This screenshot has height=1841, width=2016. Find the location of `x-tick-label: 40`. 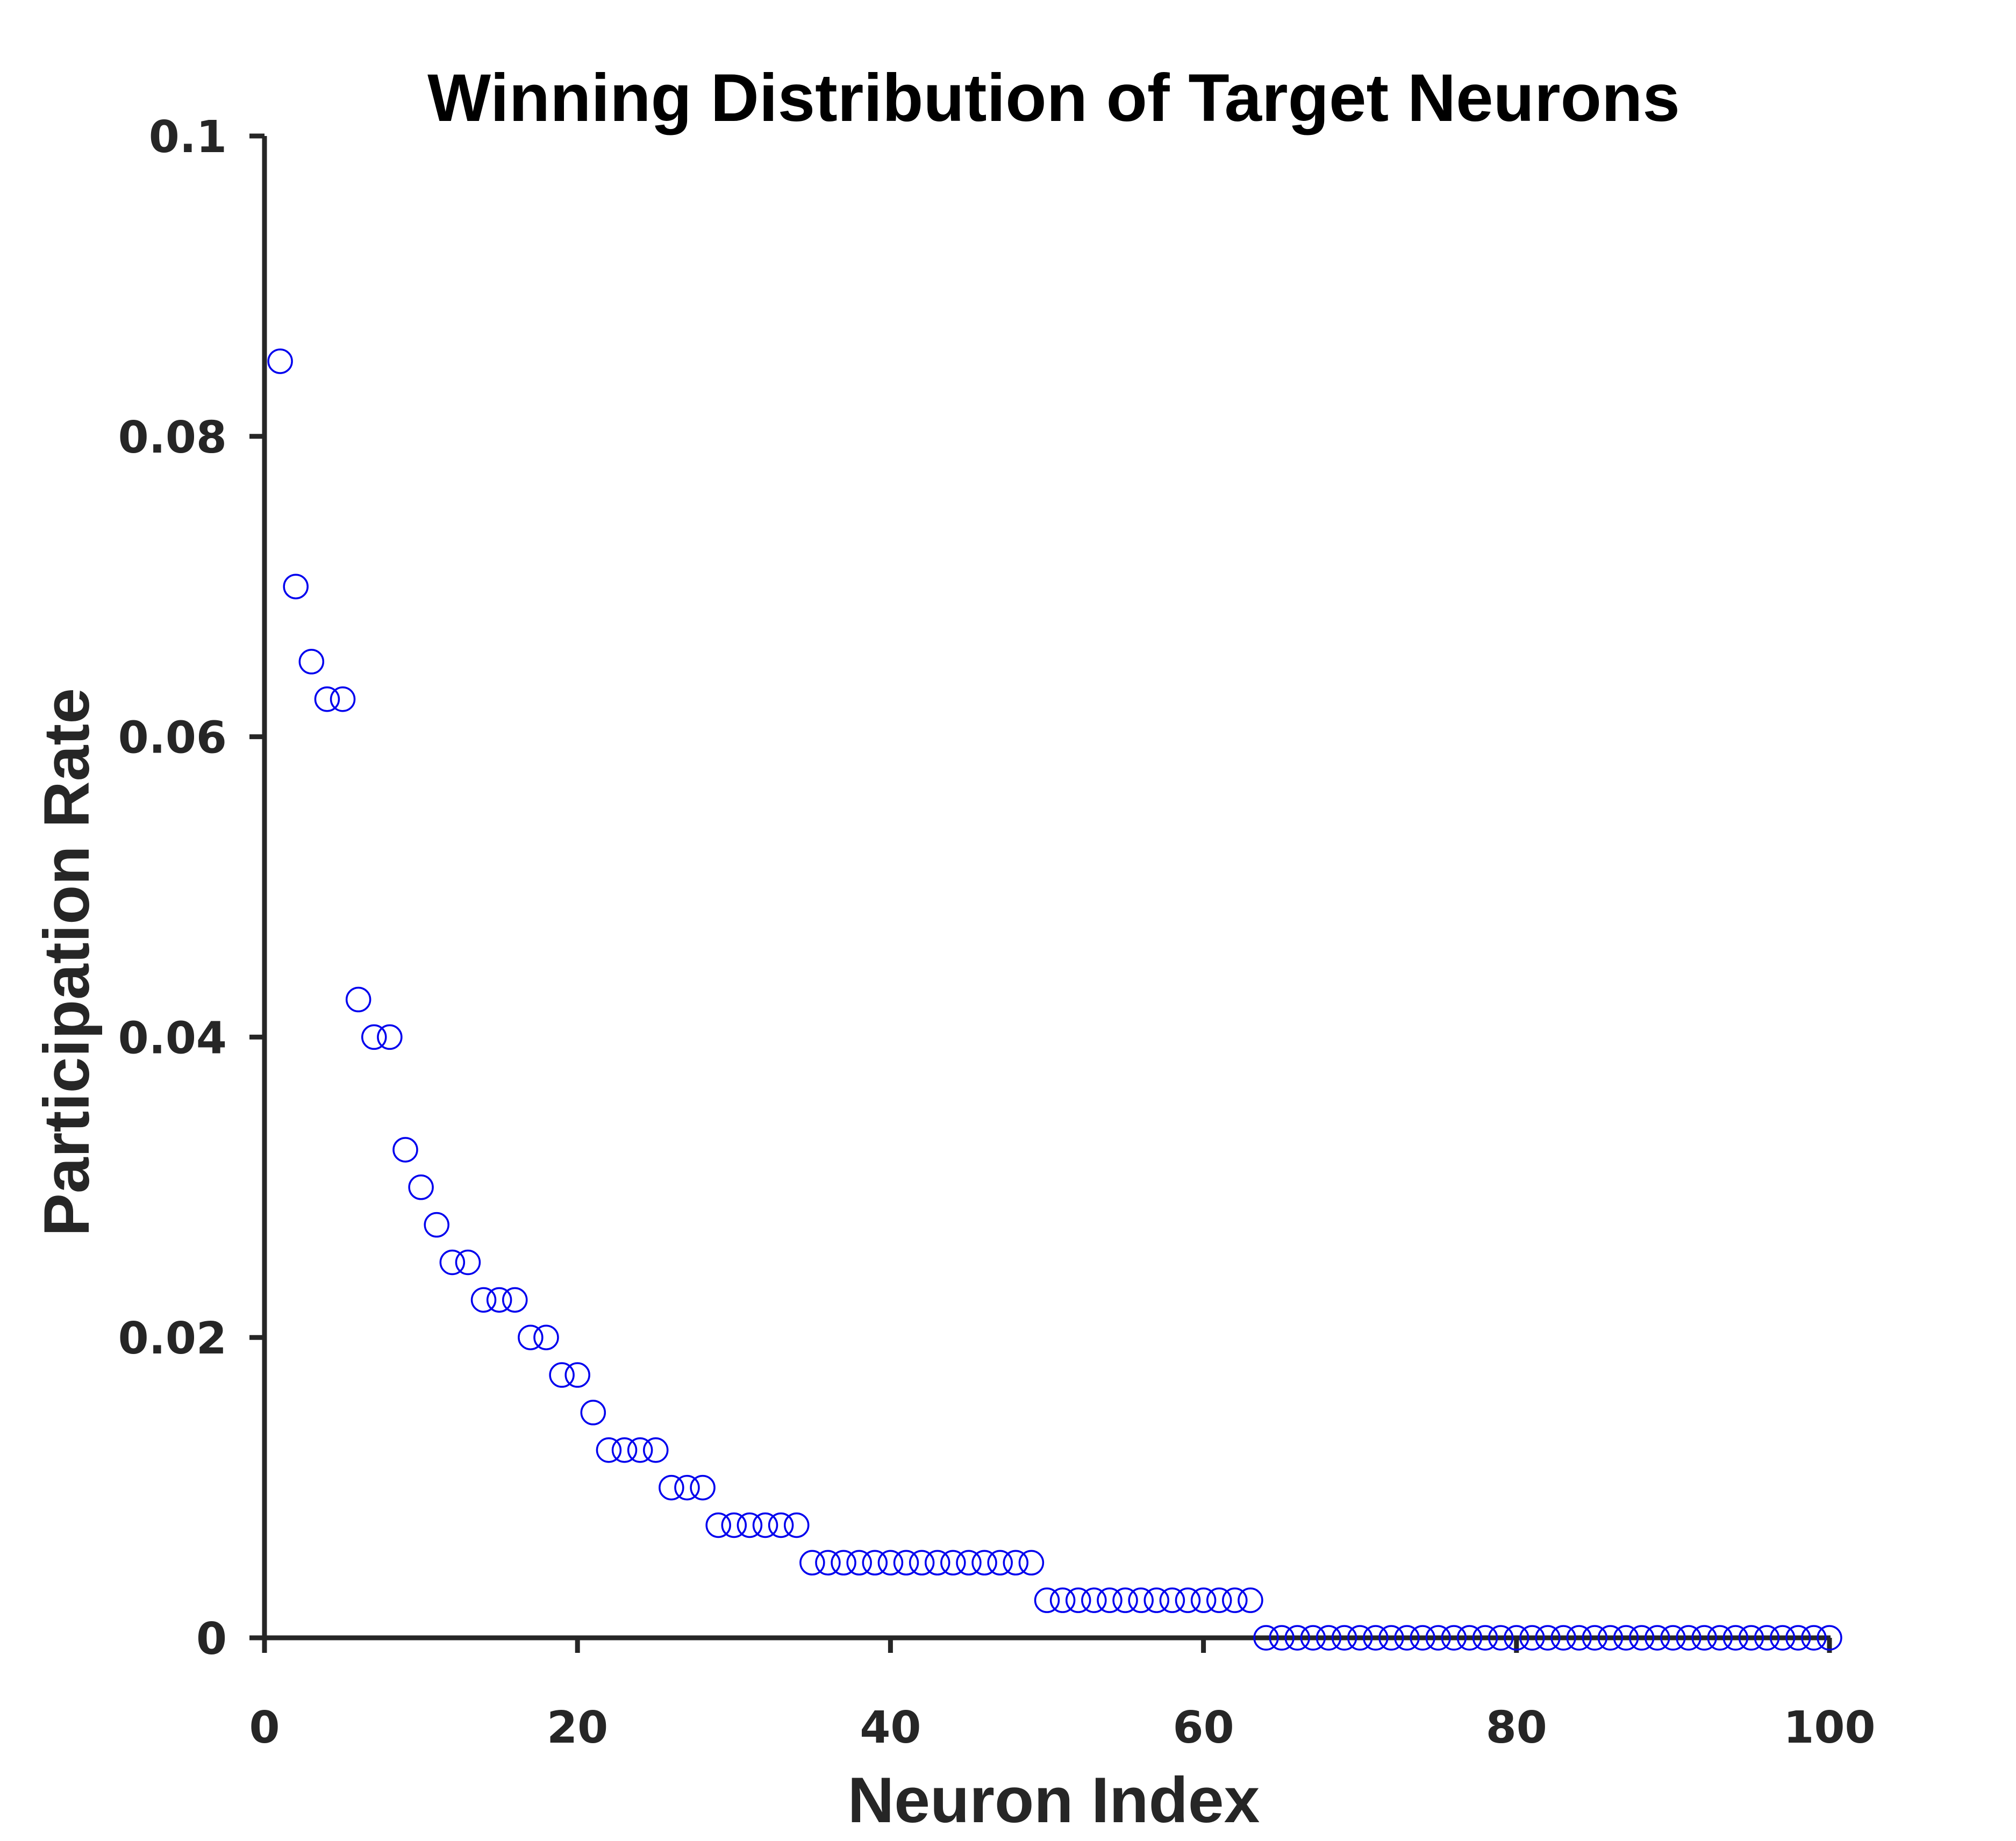

x-tick-label: 40 is located at coordinates (890, 1727).